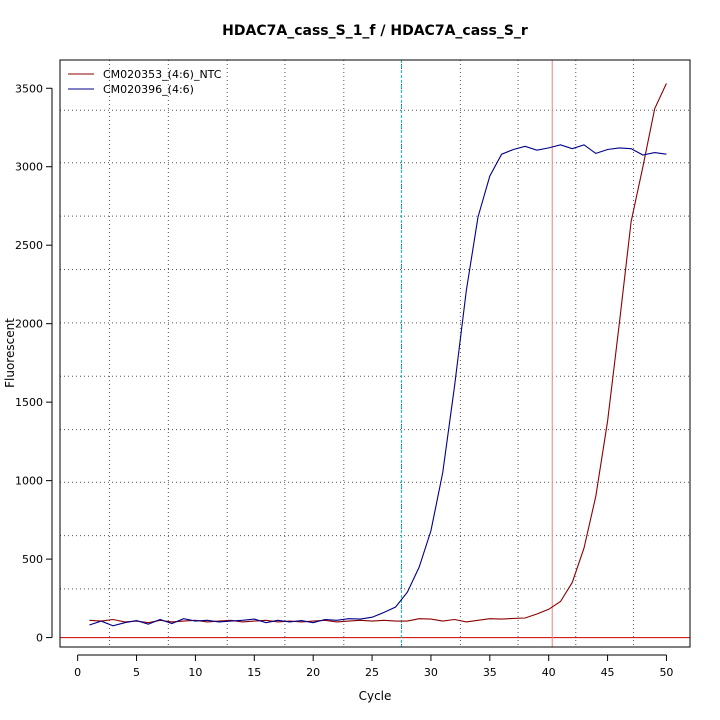 Image resolution: width=720 pixels, height=720 pixels. Describe the element at coordinates (29, 481) in the screenshot. I see `y-tick-label: 1000` at that location.